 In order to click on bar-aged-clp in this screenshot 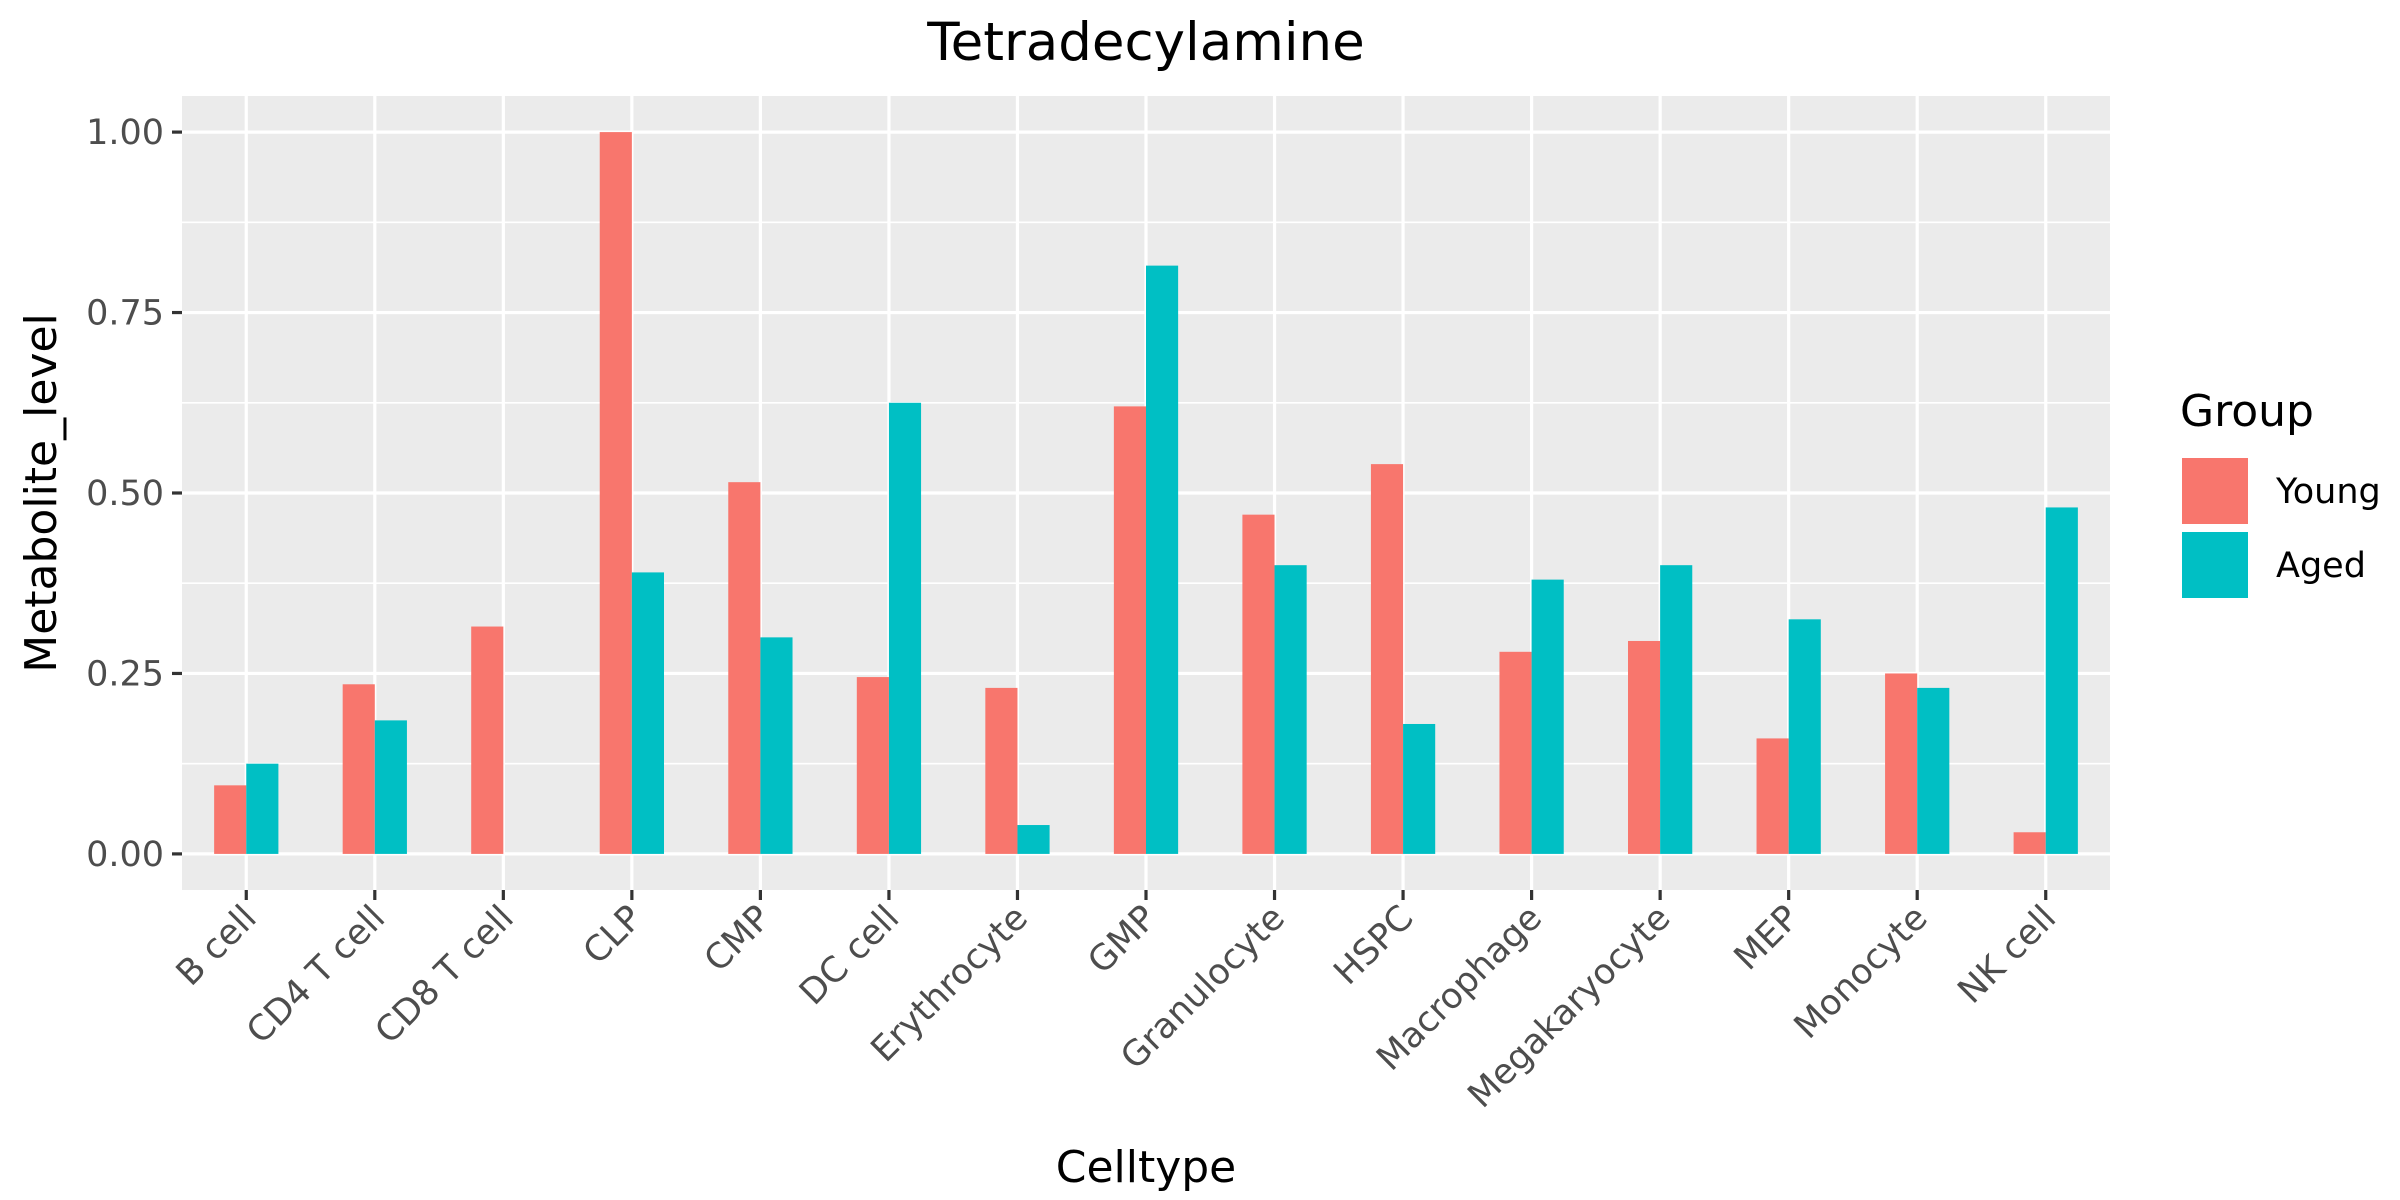, I will do `click(647, 713)`.